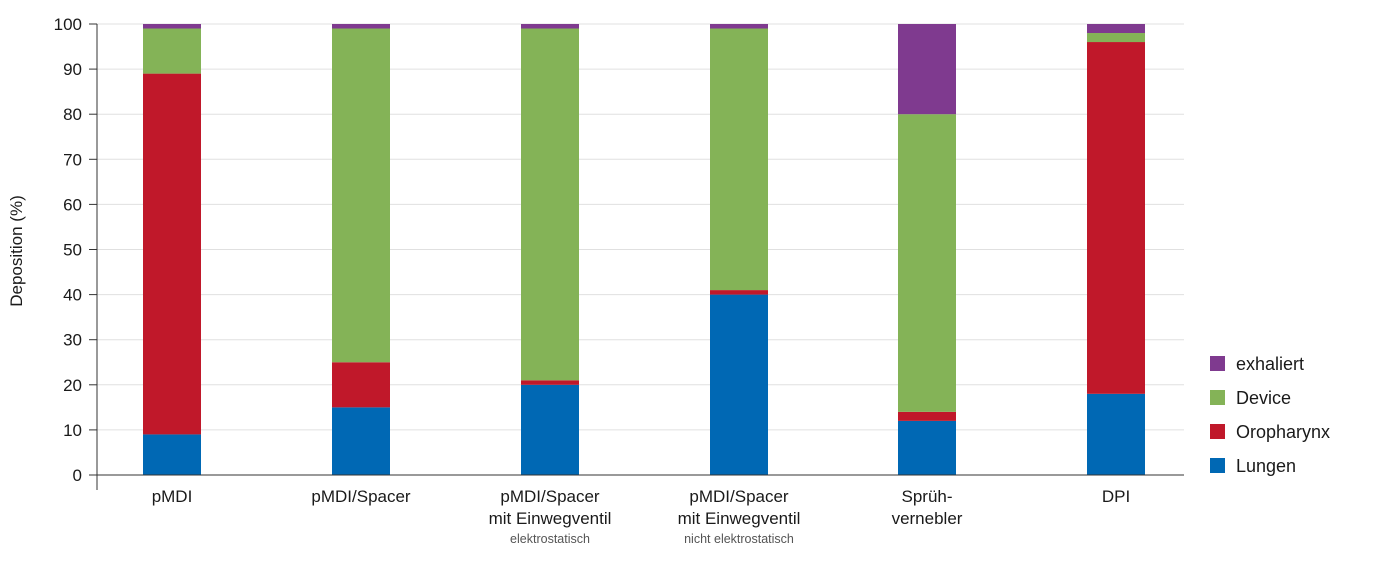 The image size is (1374, 564). I want to click on x-tick-label: Sprüh-, so click(926, 496).